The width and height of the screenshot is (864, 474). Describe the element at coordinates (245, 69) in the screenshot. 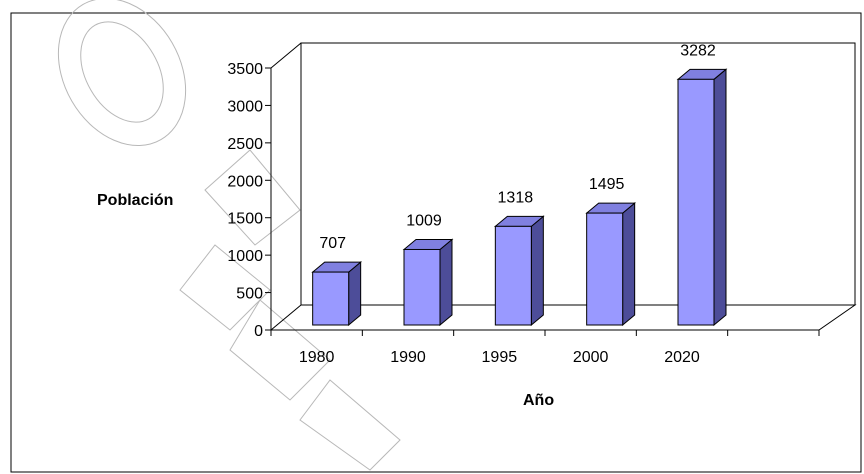

I see `y-tick-label: 3500` at that location.